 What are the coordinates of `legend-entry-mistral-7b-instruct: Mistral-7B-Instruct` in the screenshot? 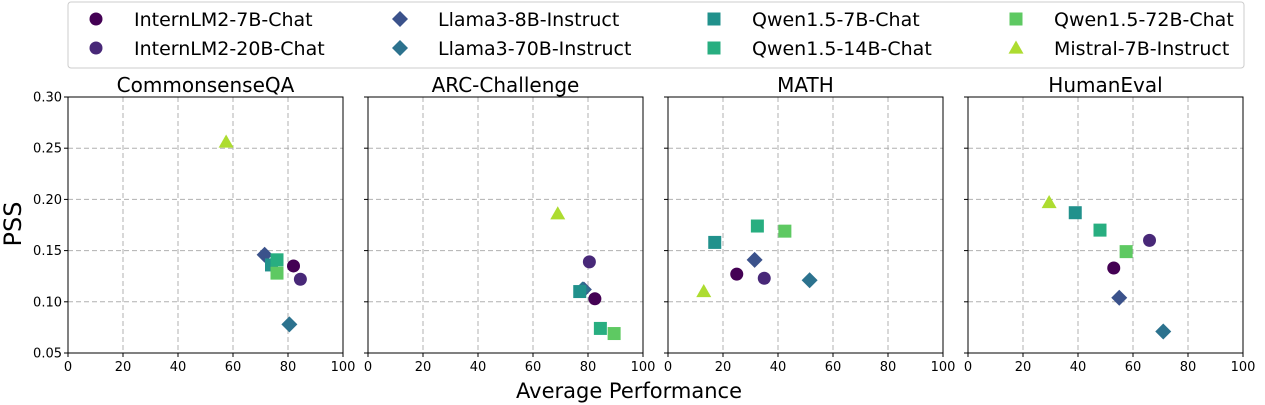 It's located at (1118, 49).